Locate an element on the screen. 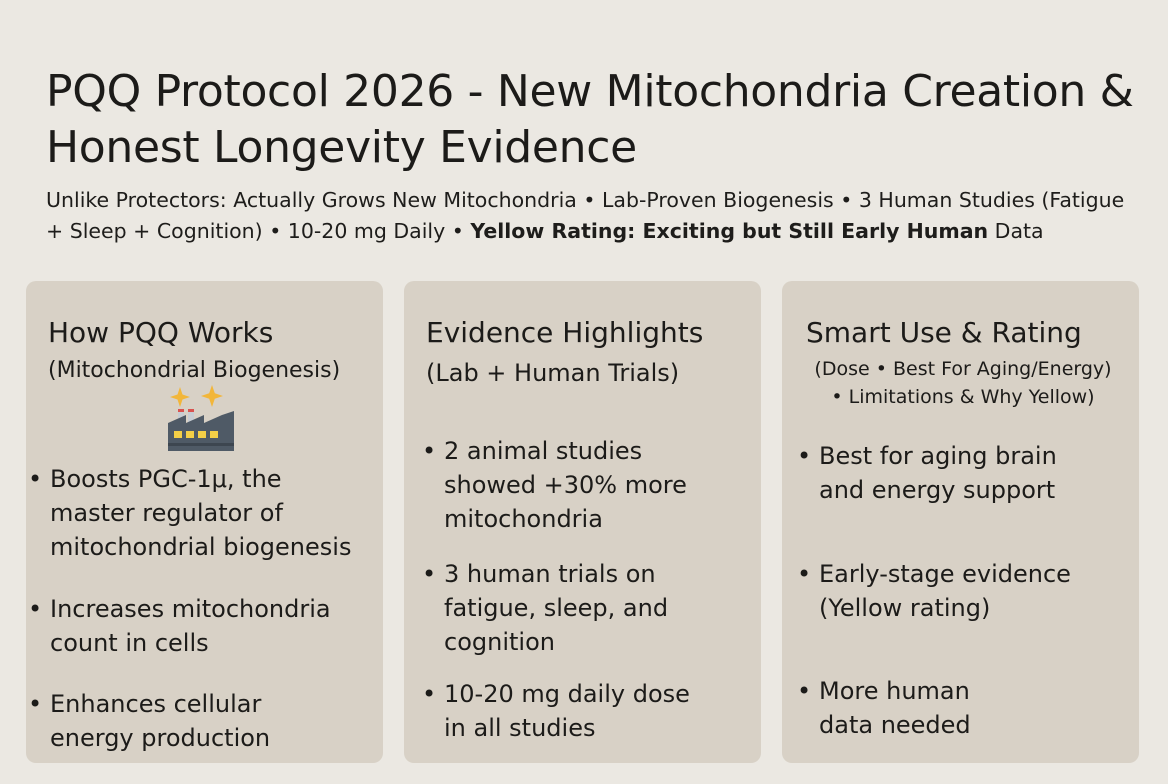 This screenshot has width=1168, height=784. list-item: Enhances cellular energy production is located at coordinates (149, 721).